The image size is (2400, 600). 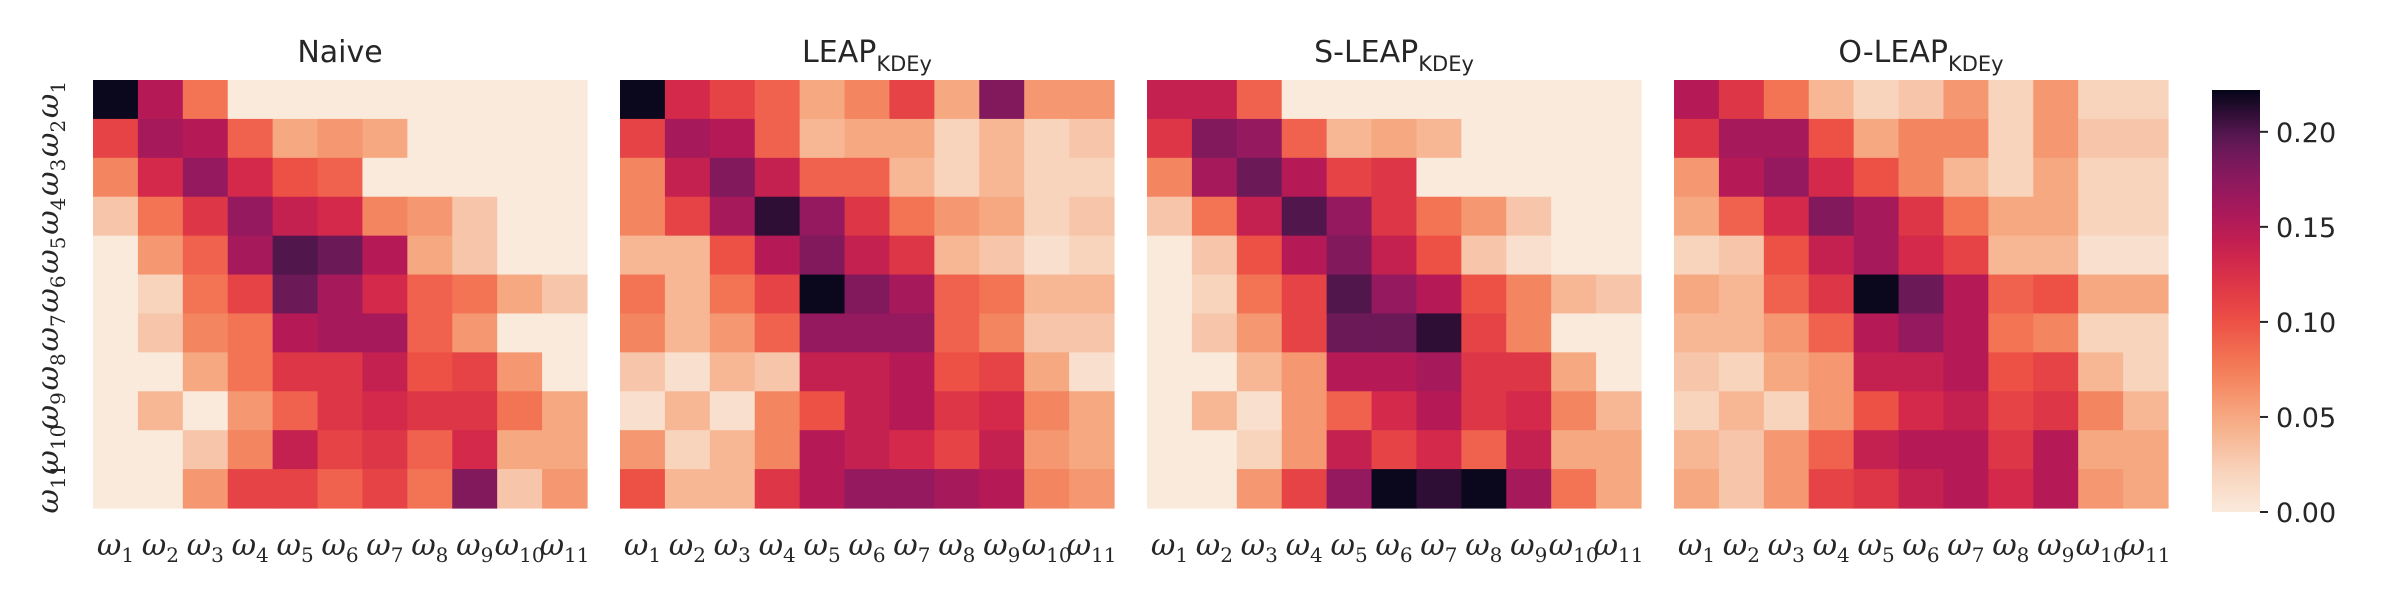 I want to click on x-tick-label: ω3, so click(x=205, y=547).